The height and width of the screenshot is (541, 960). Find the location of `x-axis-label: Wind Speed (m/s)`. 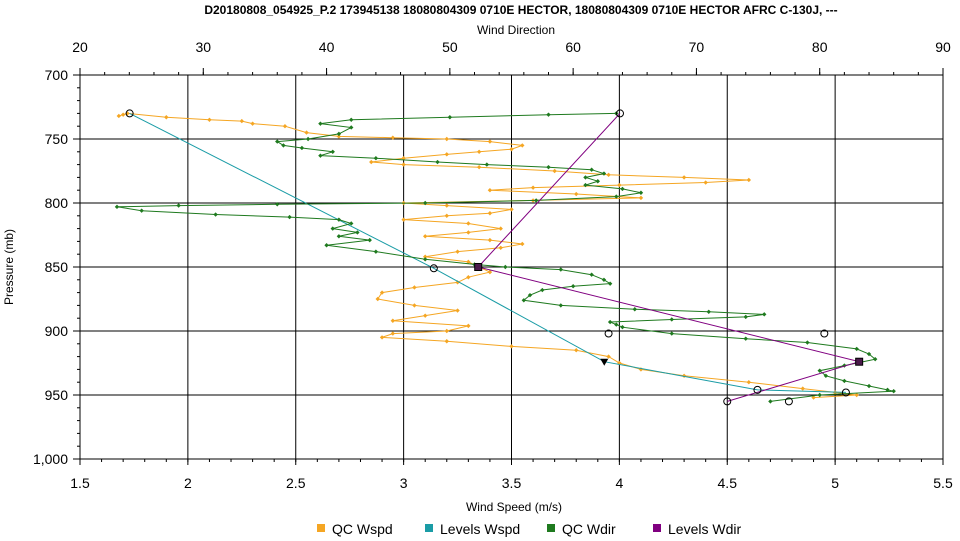

x-axis-label: Wind Speed (m/s) is located at coordinates (514, 507).